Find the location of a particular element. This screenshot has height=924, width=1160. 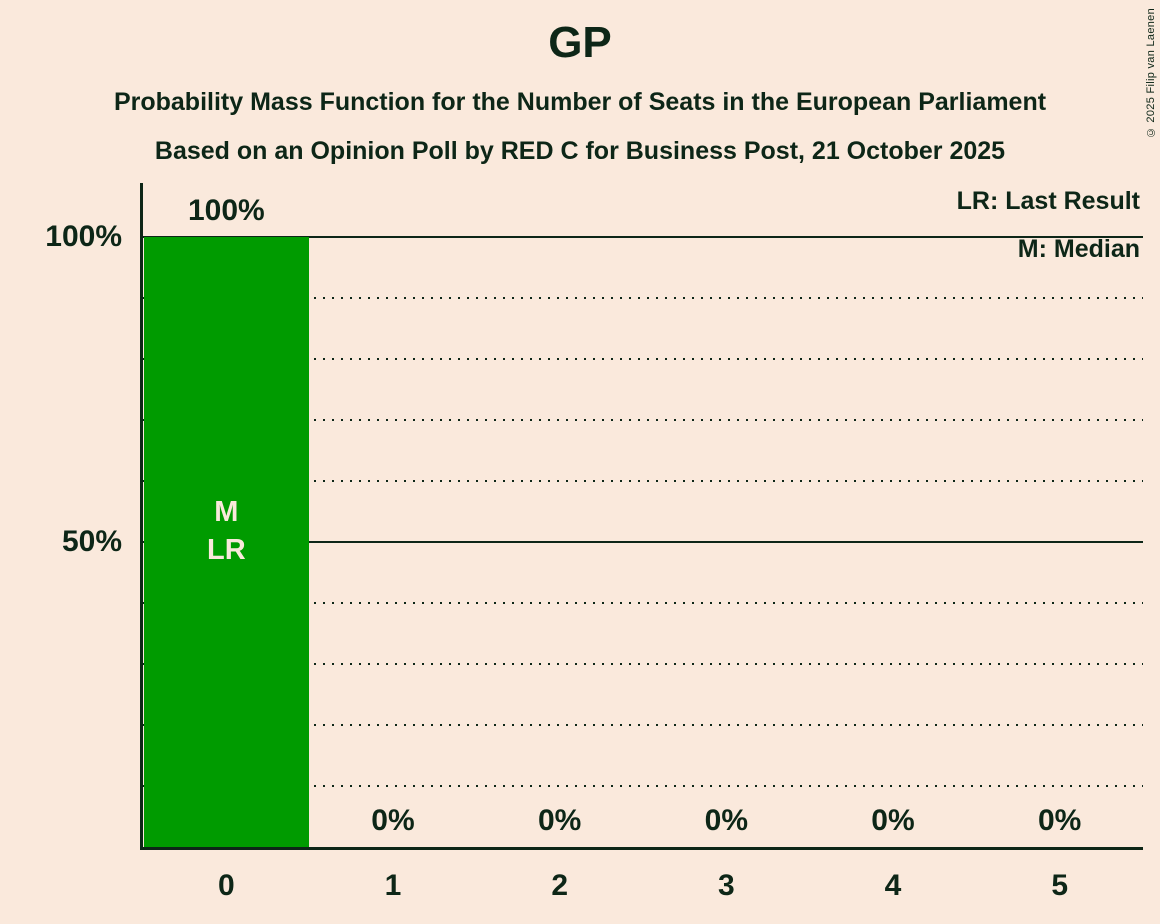

legend-median-label: M: Median is located at coordinates (1078, 249).